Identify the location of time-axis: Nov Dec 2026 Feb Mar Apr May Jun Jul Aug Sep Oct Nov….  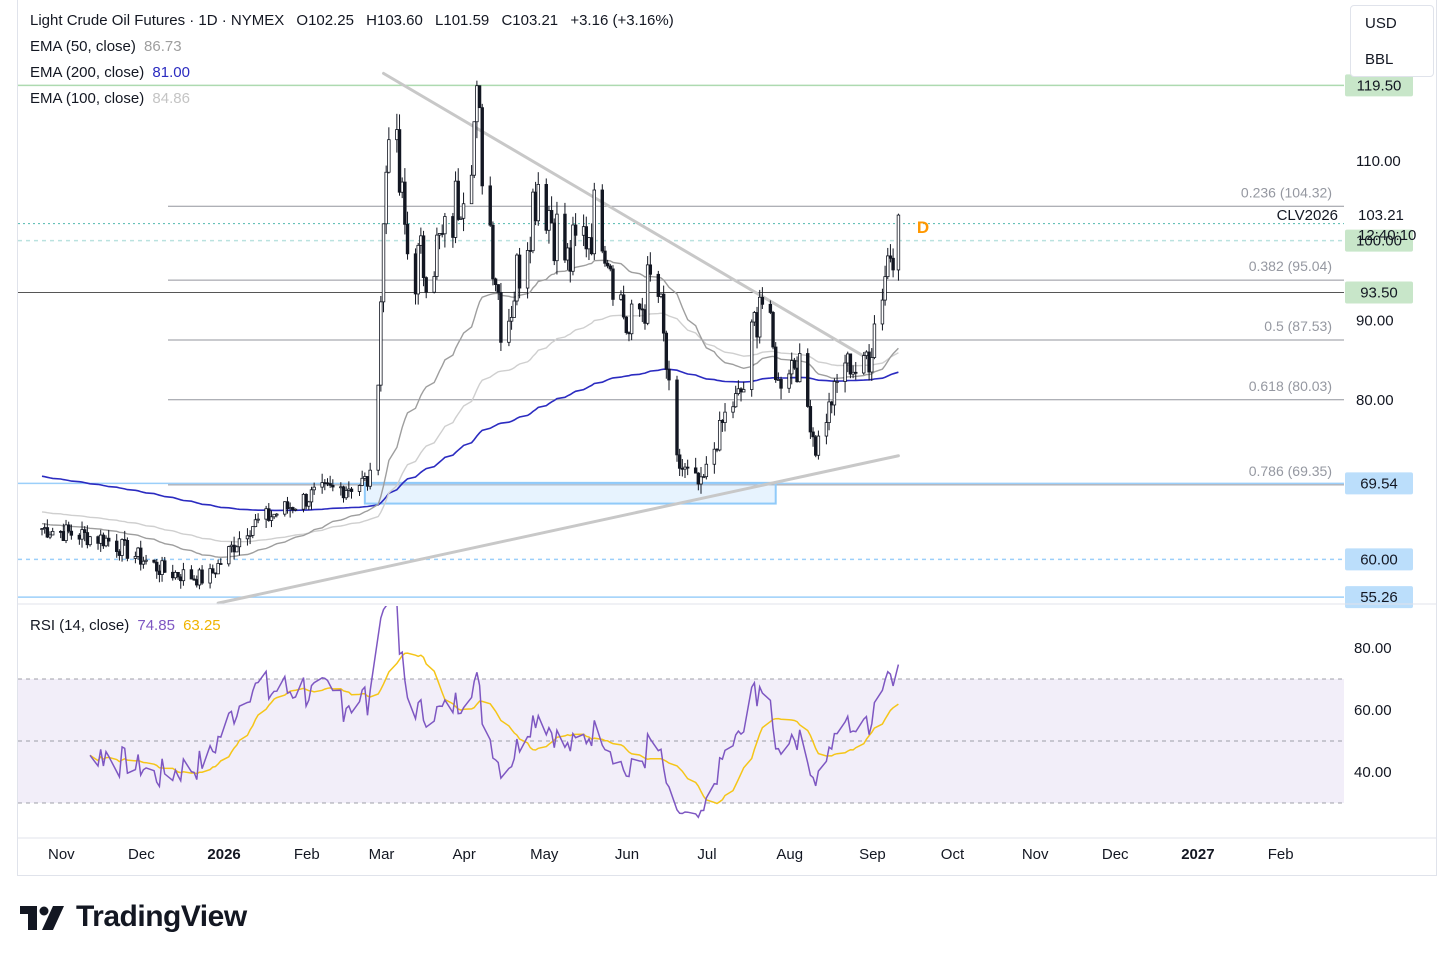
(671, 854).